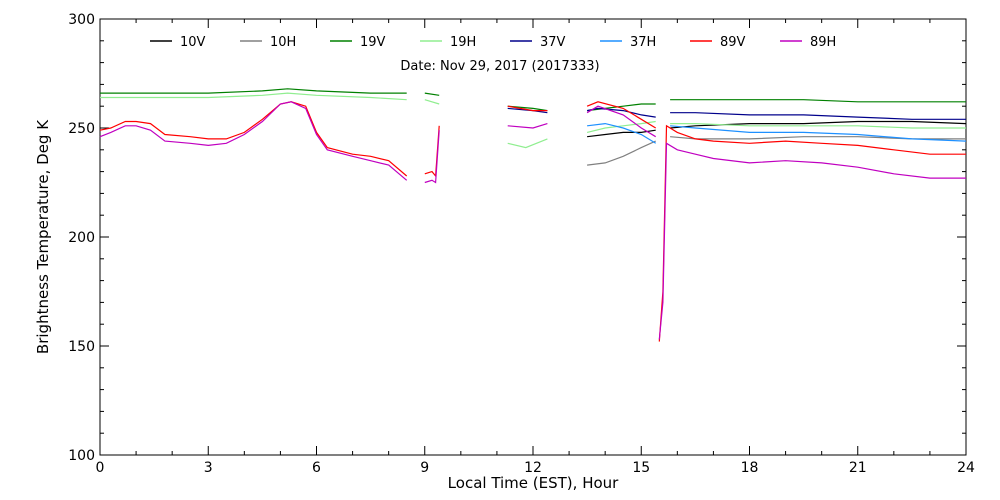  What do you see at coordinates (553, 42) in the screenshot?
I see `legend-label: 37V` at bounding box center [553, 42].